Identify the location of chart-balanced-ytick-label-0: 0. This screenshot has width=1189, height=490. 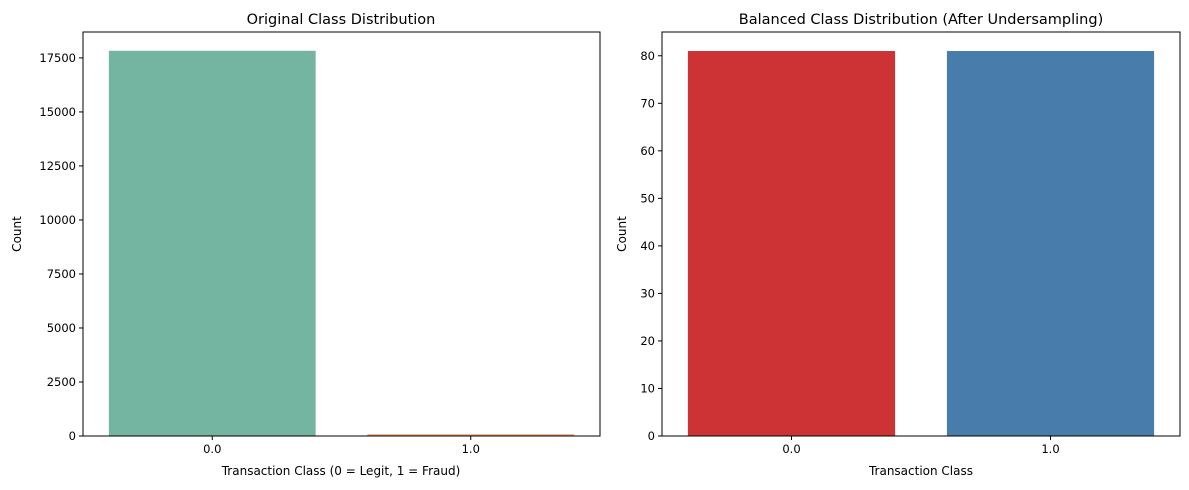
(651, 436).